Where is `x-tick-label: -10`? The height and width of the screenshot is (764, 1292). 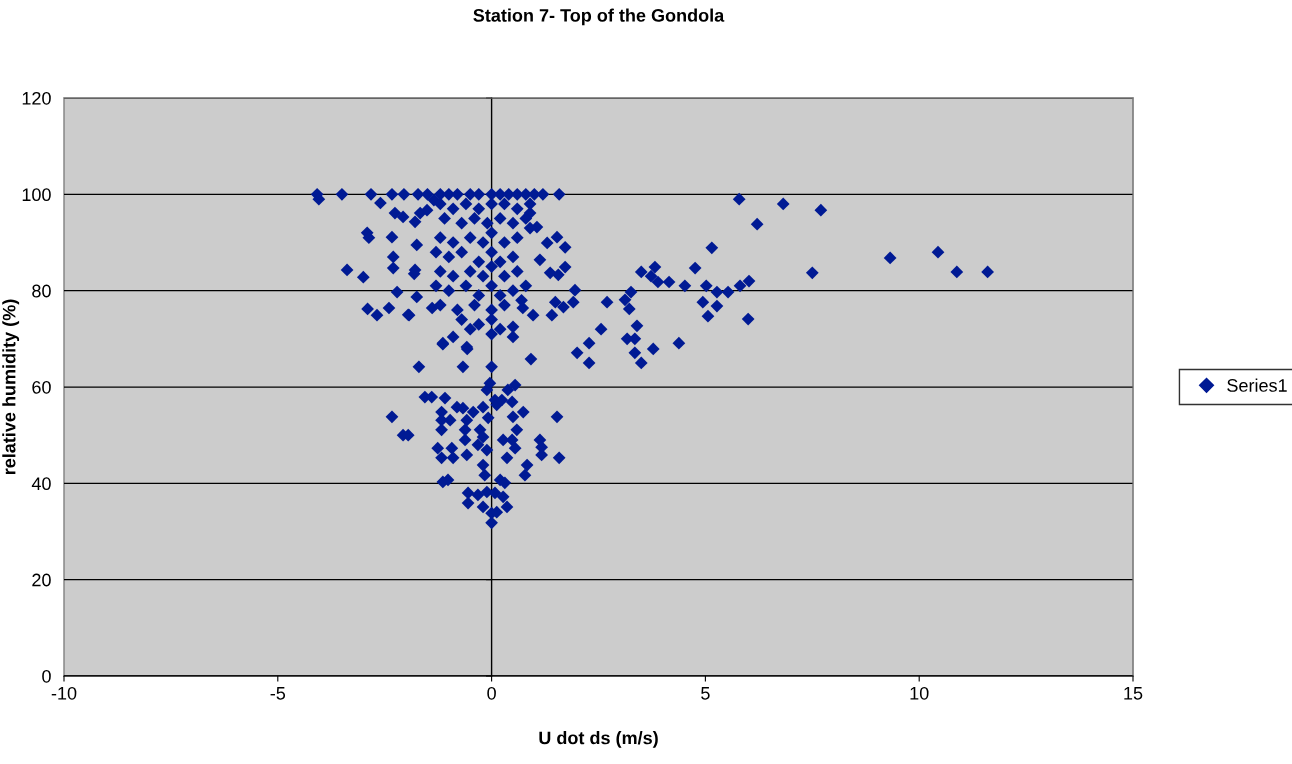 x-tick-label: -10 is located at coordinates (64, 693).